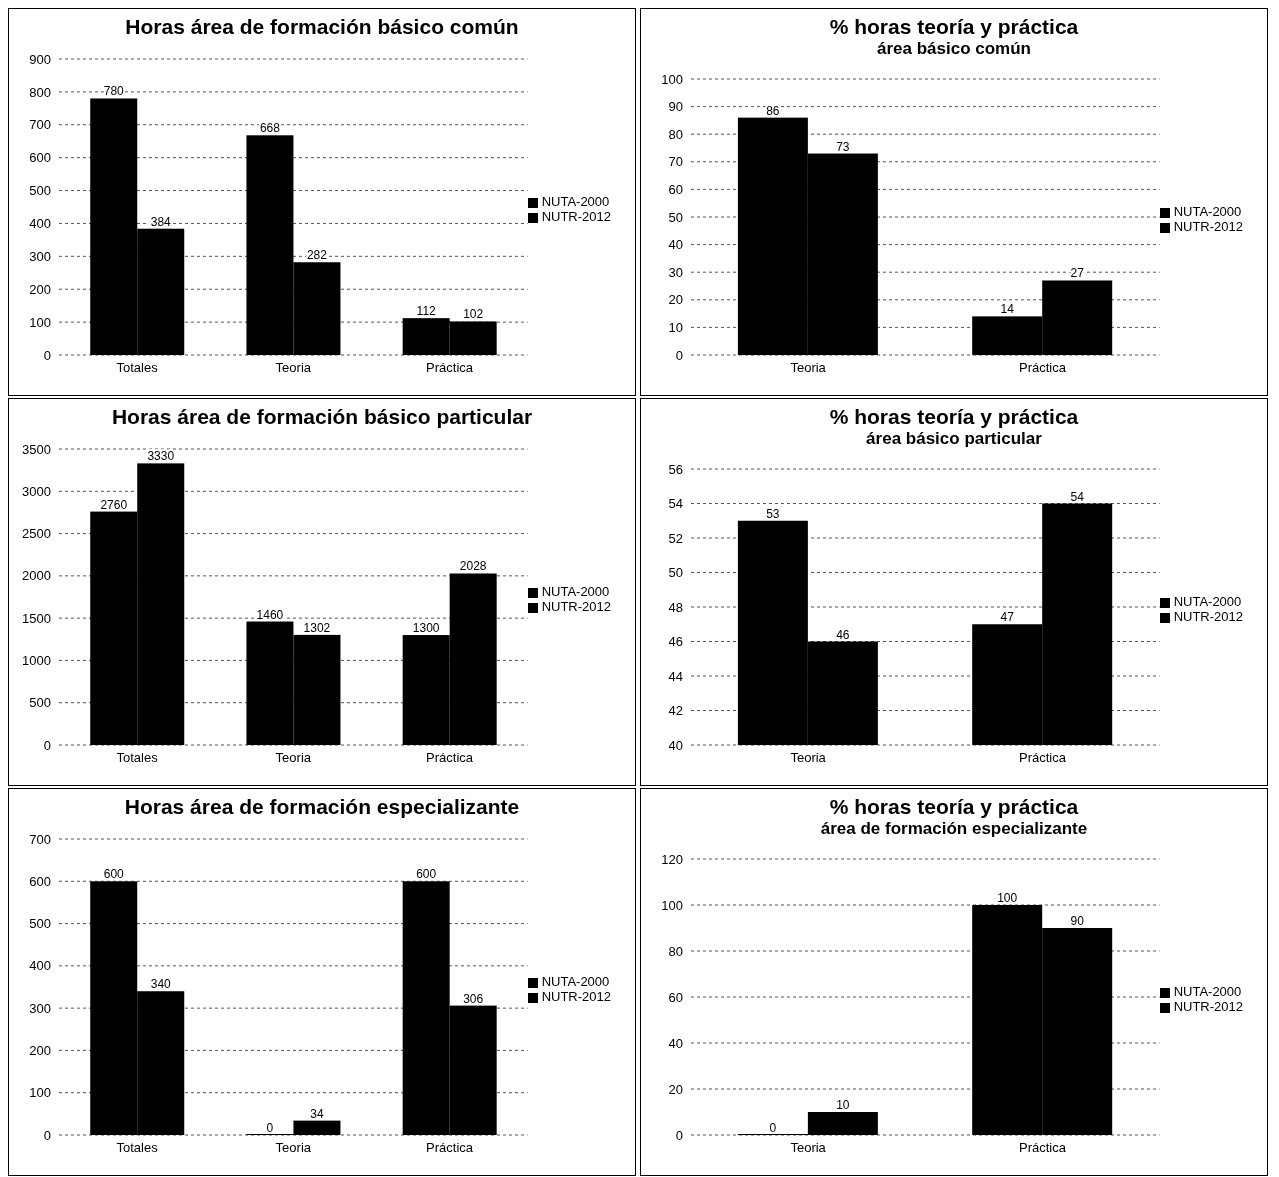  I want to click on chart-title: Horas área de formación especializante, so click(322, 806).